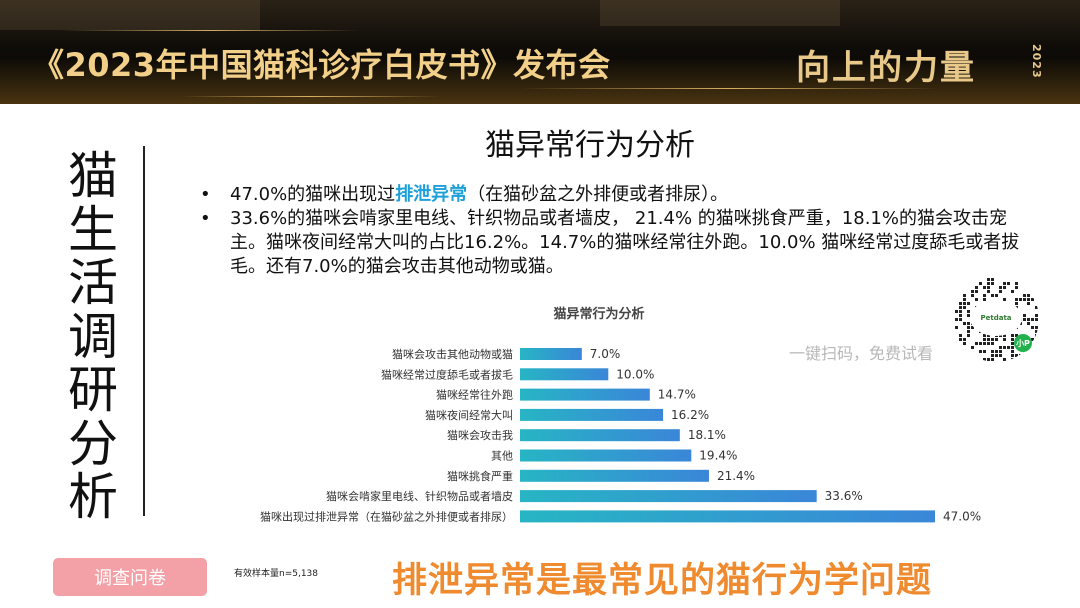 The height and width of the screenshot is (608, 1080). I want to click on brand-logo-text: 向上的力量, so click(886, 68).